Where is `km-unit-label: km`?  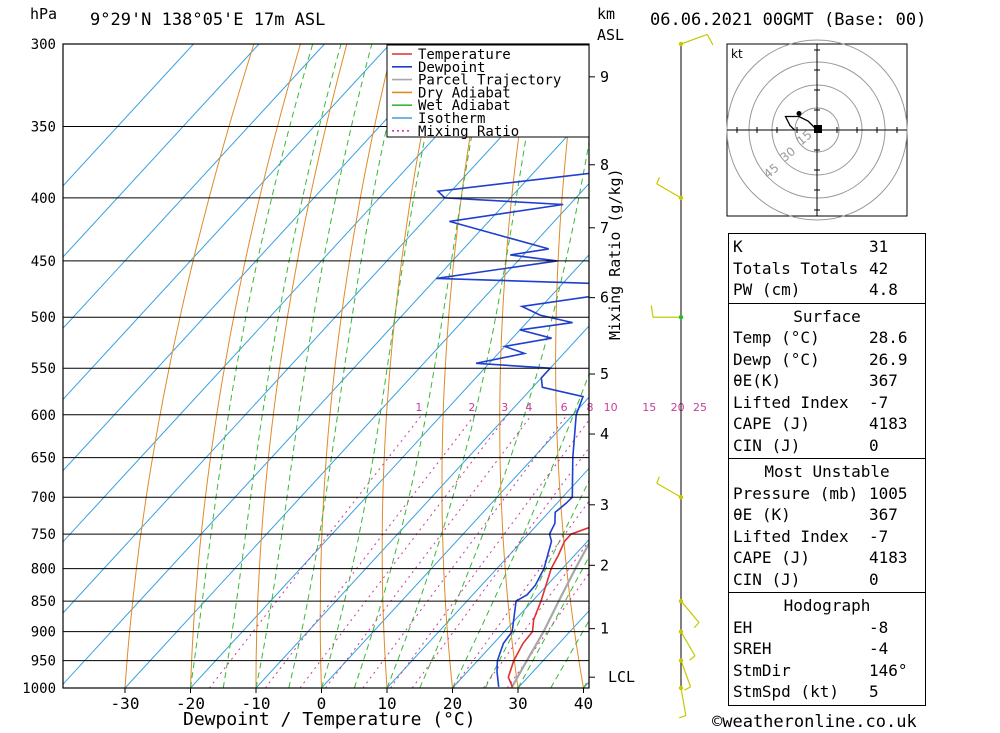 km-unit-label: km is located at coordinates (606, 14).